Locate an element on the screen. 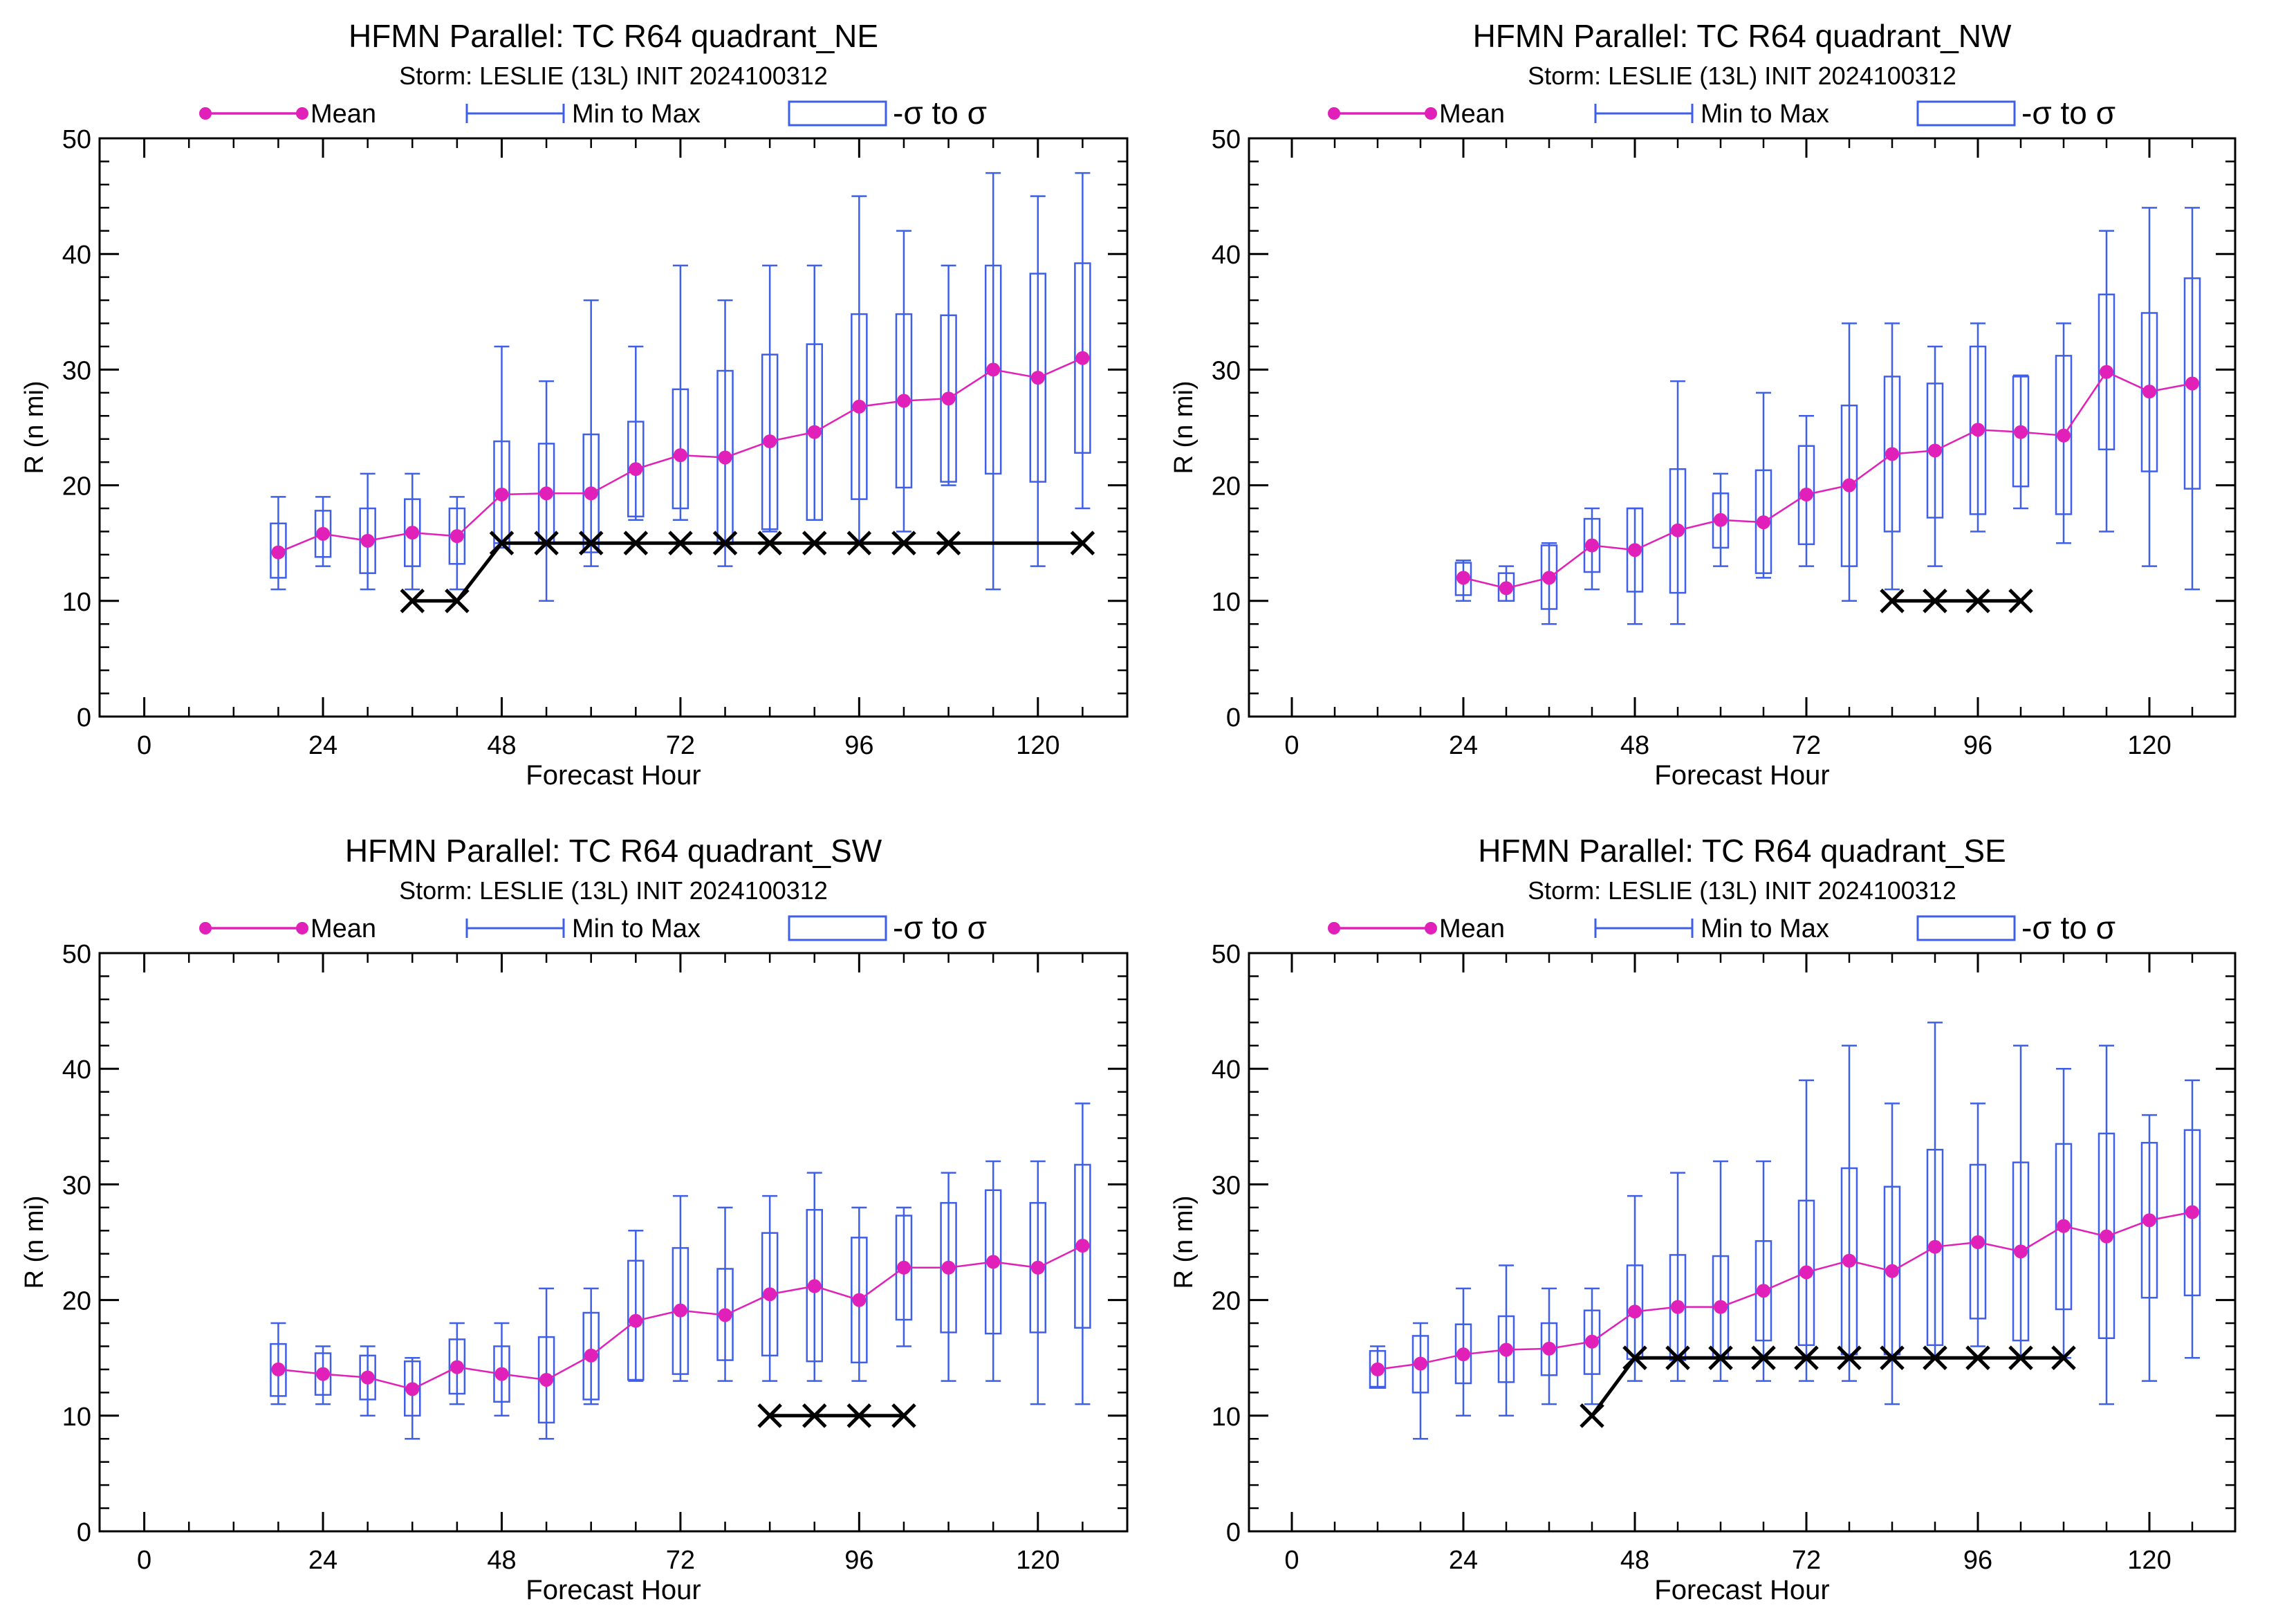 Image resolution: width=2296 pixels, height=1624 pixels. x-tick-label: 96 is located at coordinates (859, 1560).